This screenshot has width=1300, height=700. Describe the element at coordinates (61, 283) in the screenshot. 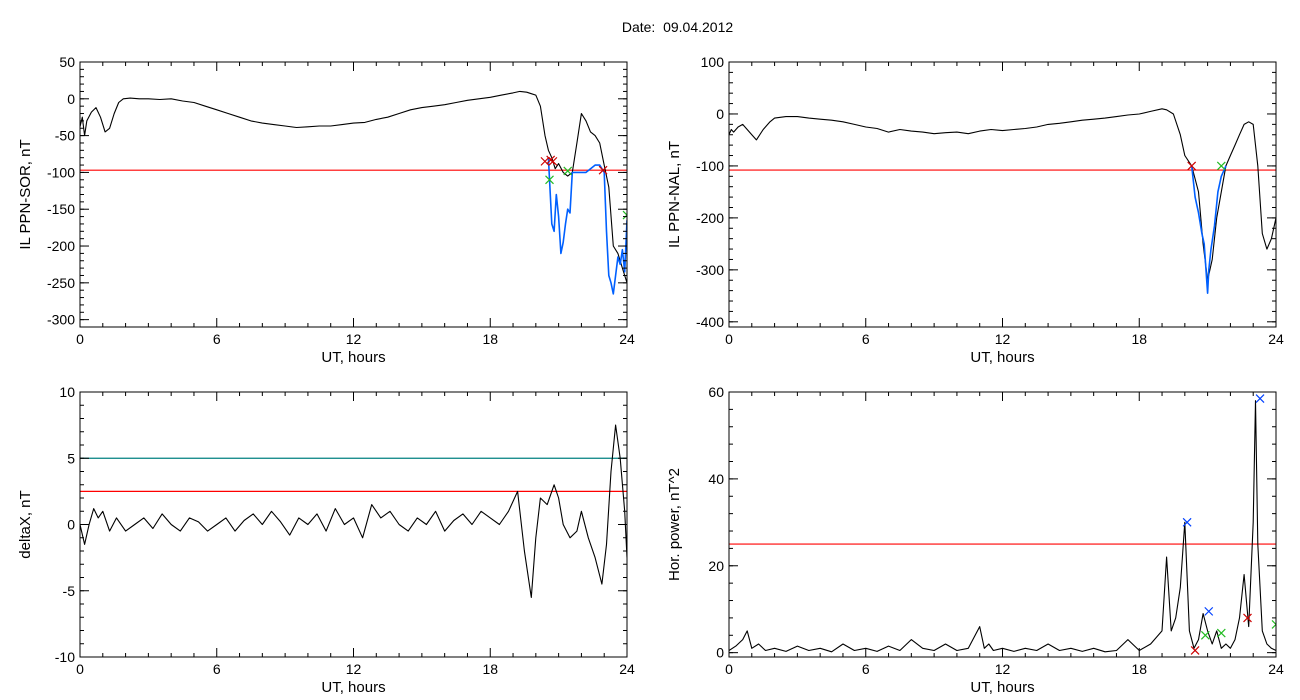

I see `y-tick-label: -250` at that location.